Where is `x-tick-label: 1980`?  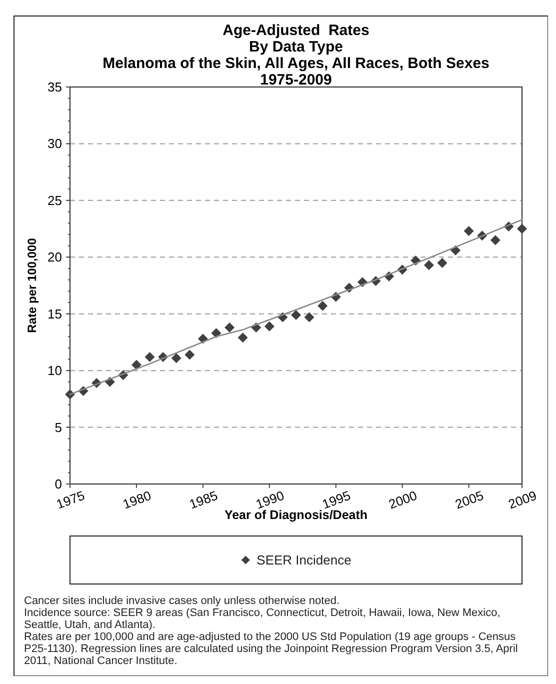 x-tick-label: 1980 is located at coordinates (137, 500).